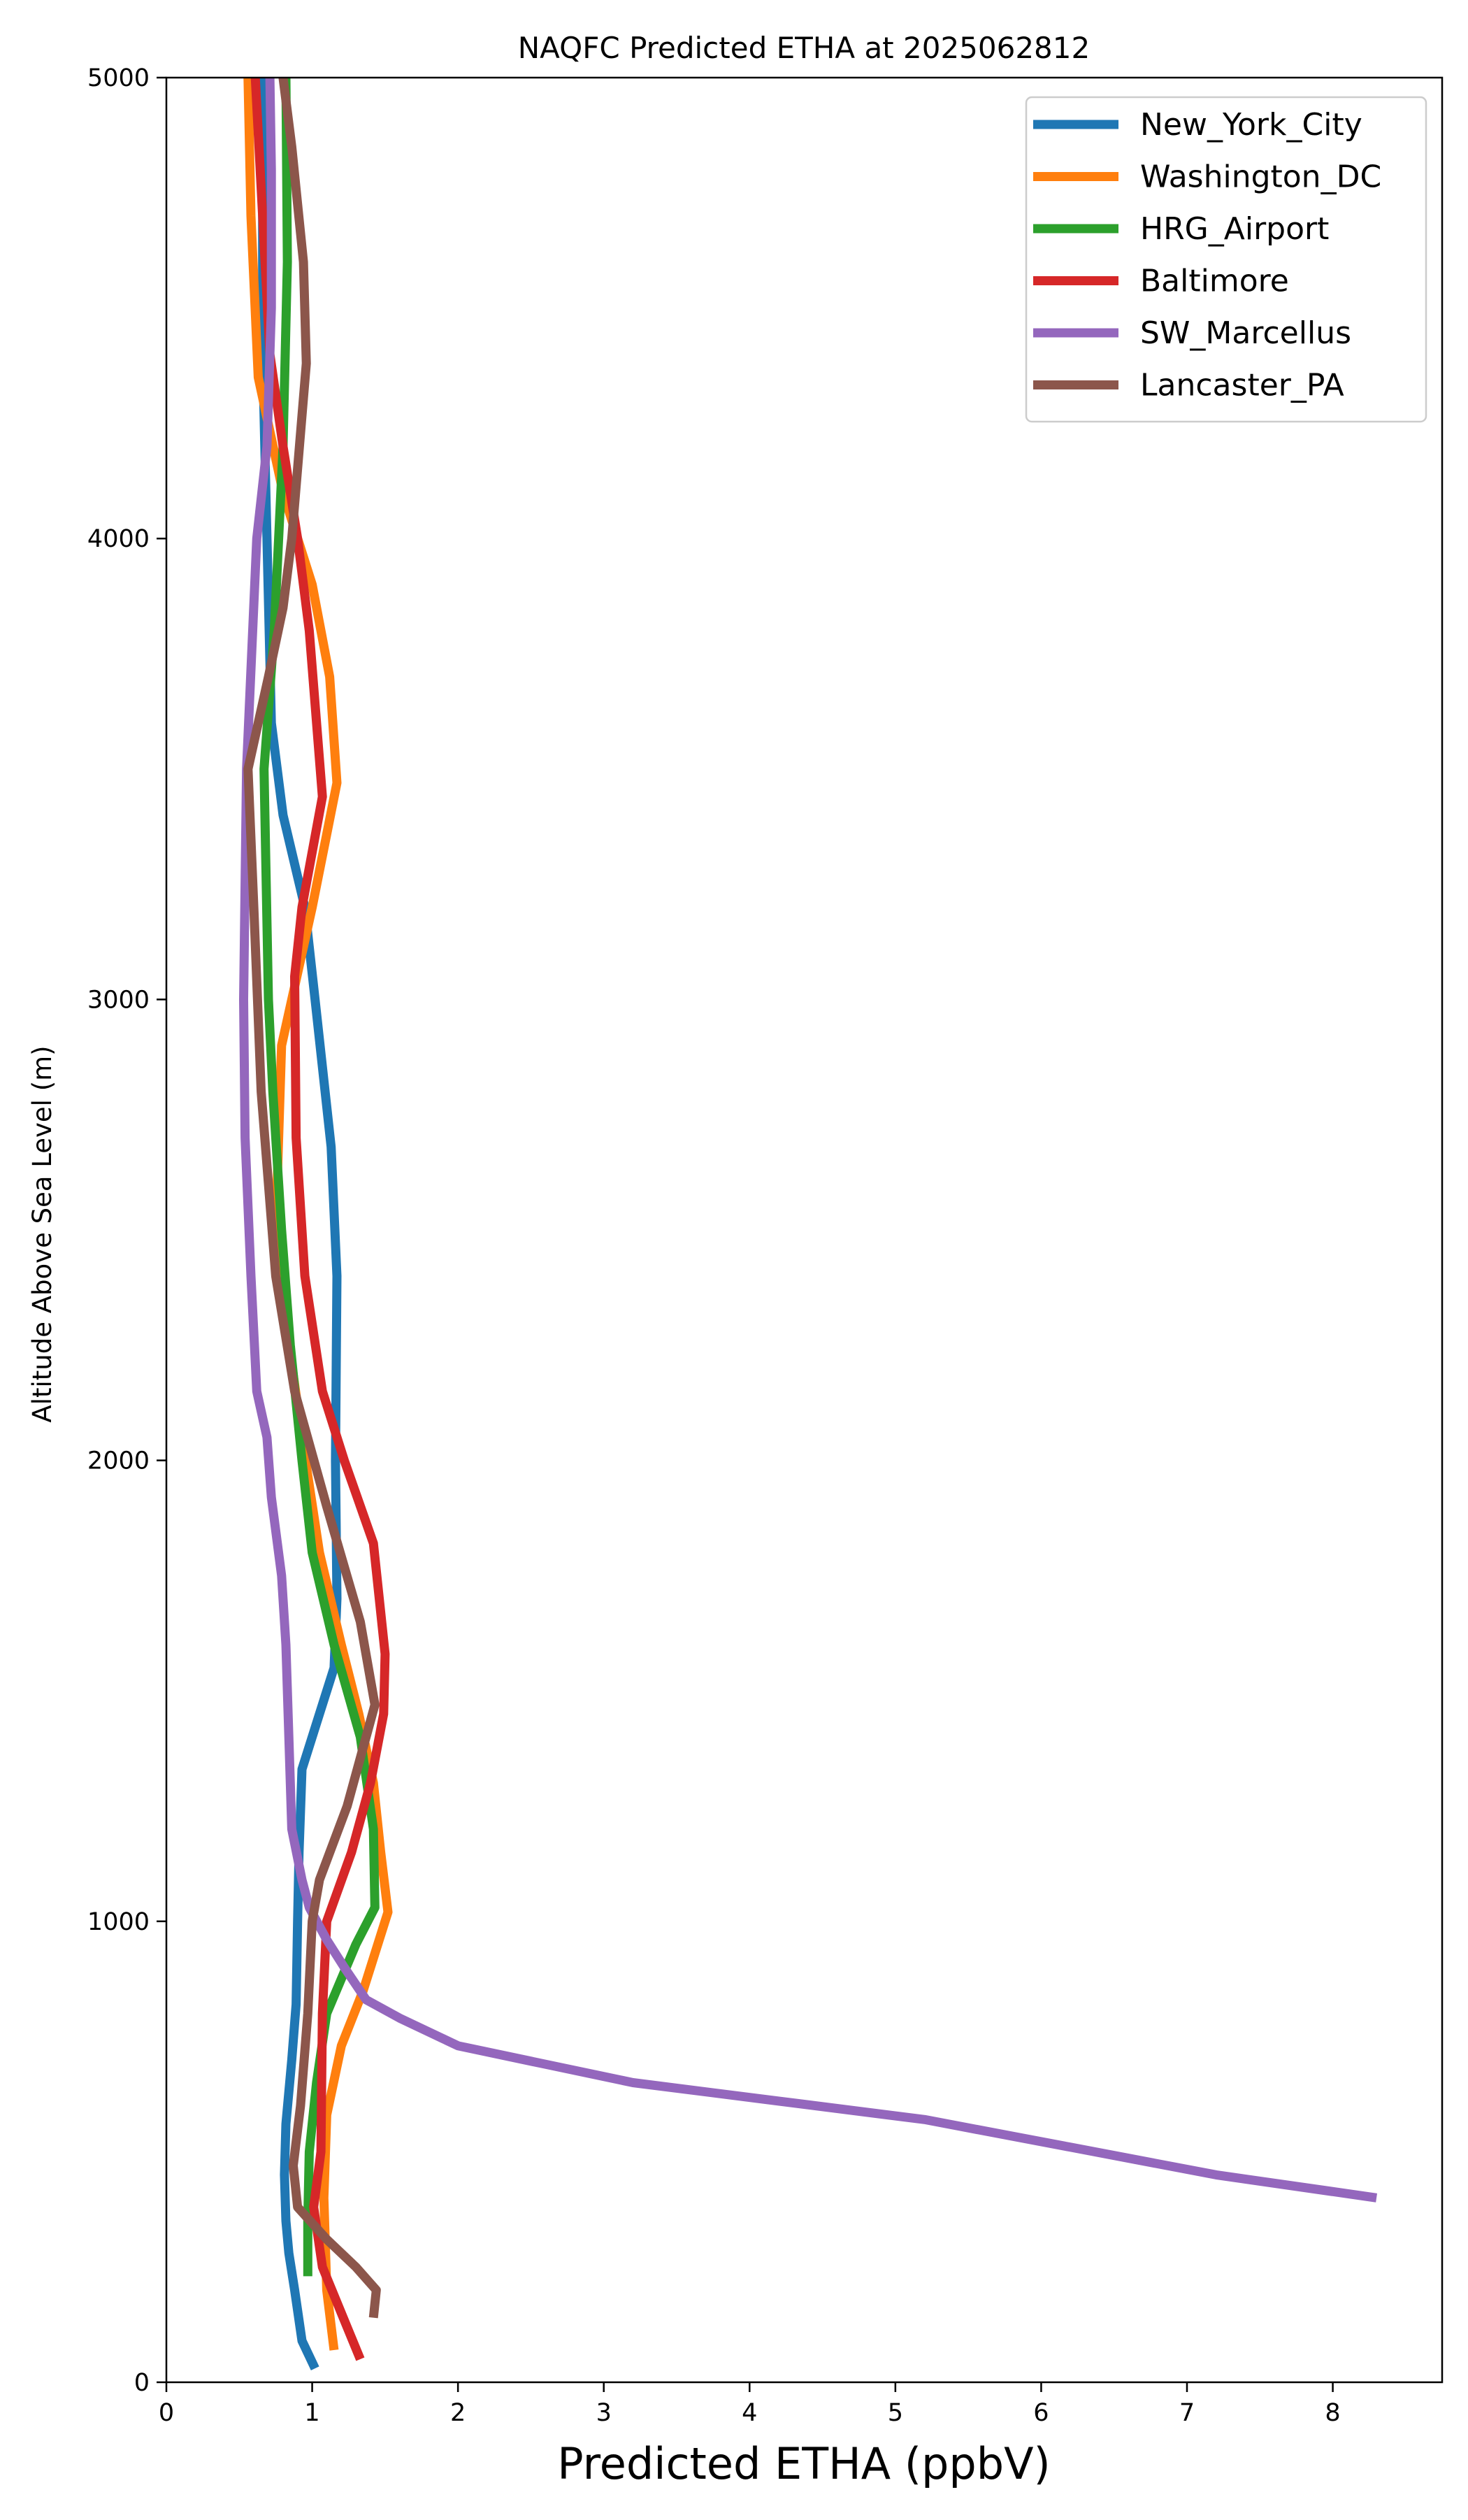 The height and width of the screenshot is (2520, 1468). Describe the element at coordinates (1242, 385) in the screenshot. I see `legend-label: Lancaster_PA` at that location.